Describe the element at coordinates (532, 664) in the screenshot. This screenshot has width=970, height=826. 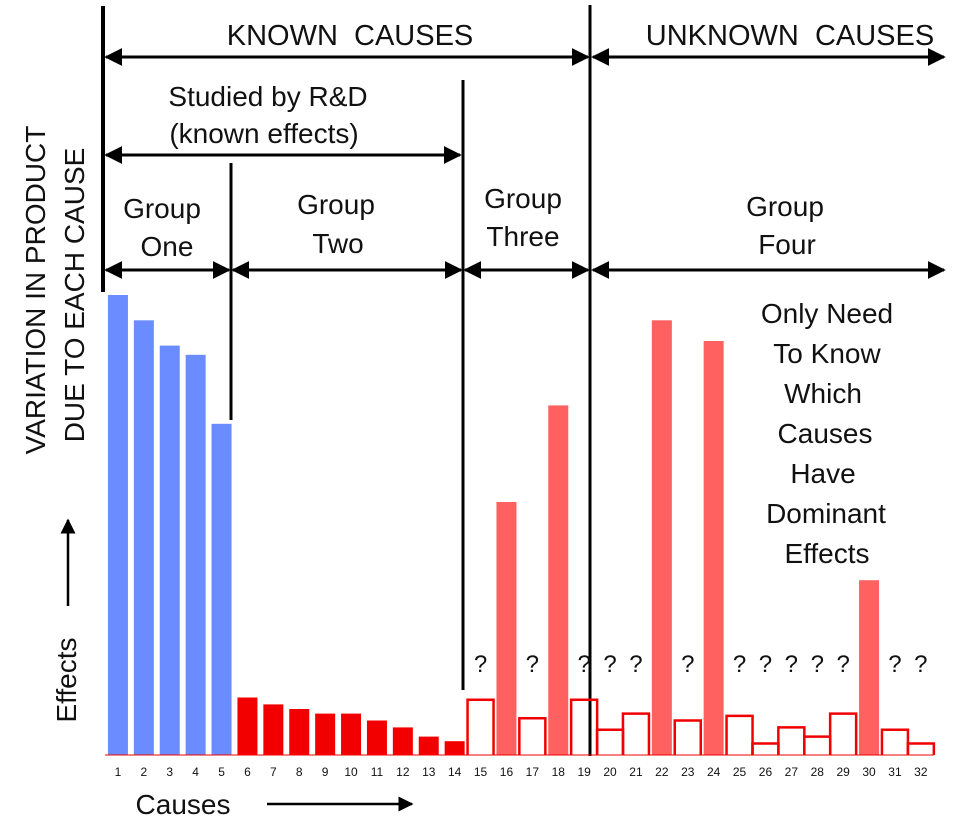
I see `question-mark-17: ?` at that location.